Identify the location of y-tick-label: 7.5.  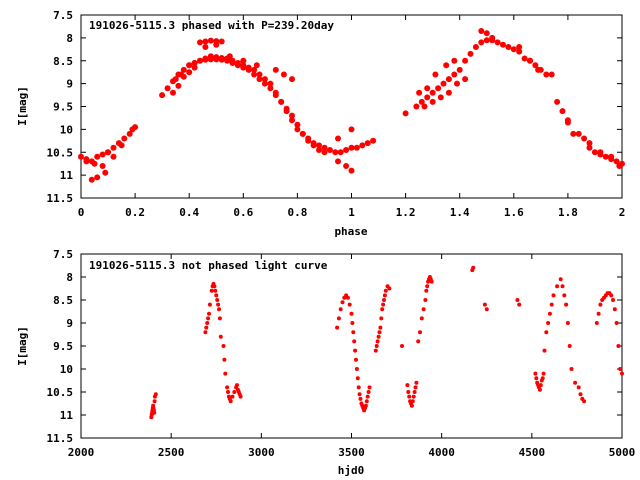
(63, 254).